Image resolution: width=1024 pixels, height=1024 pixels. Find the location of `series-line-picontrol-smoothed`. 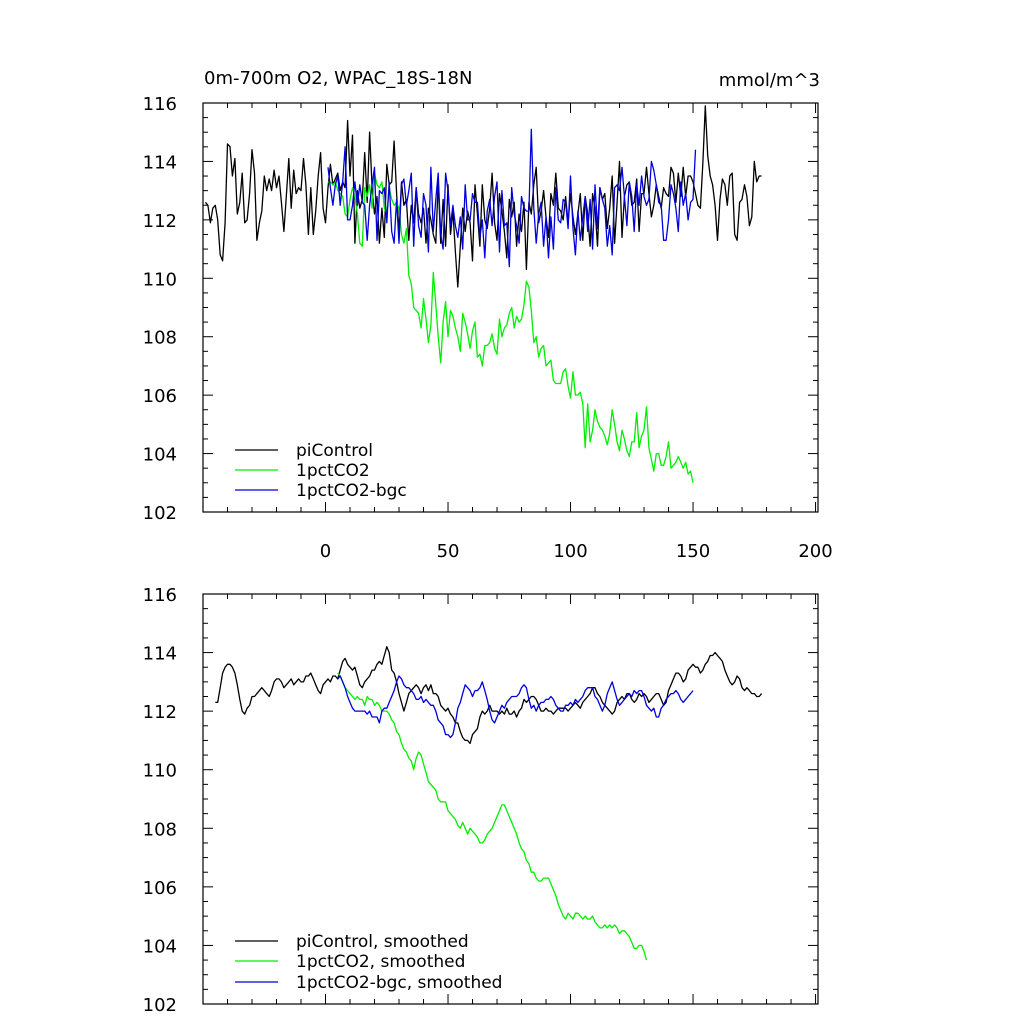

series-line-picontrol-smoothed is located at coordinates (489, 695).